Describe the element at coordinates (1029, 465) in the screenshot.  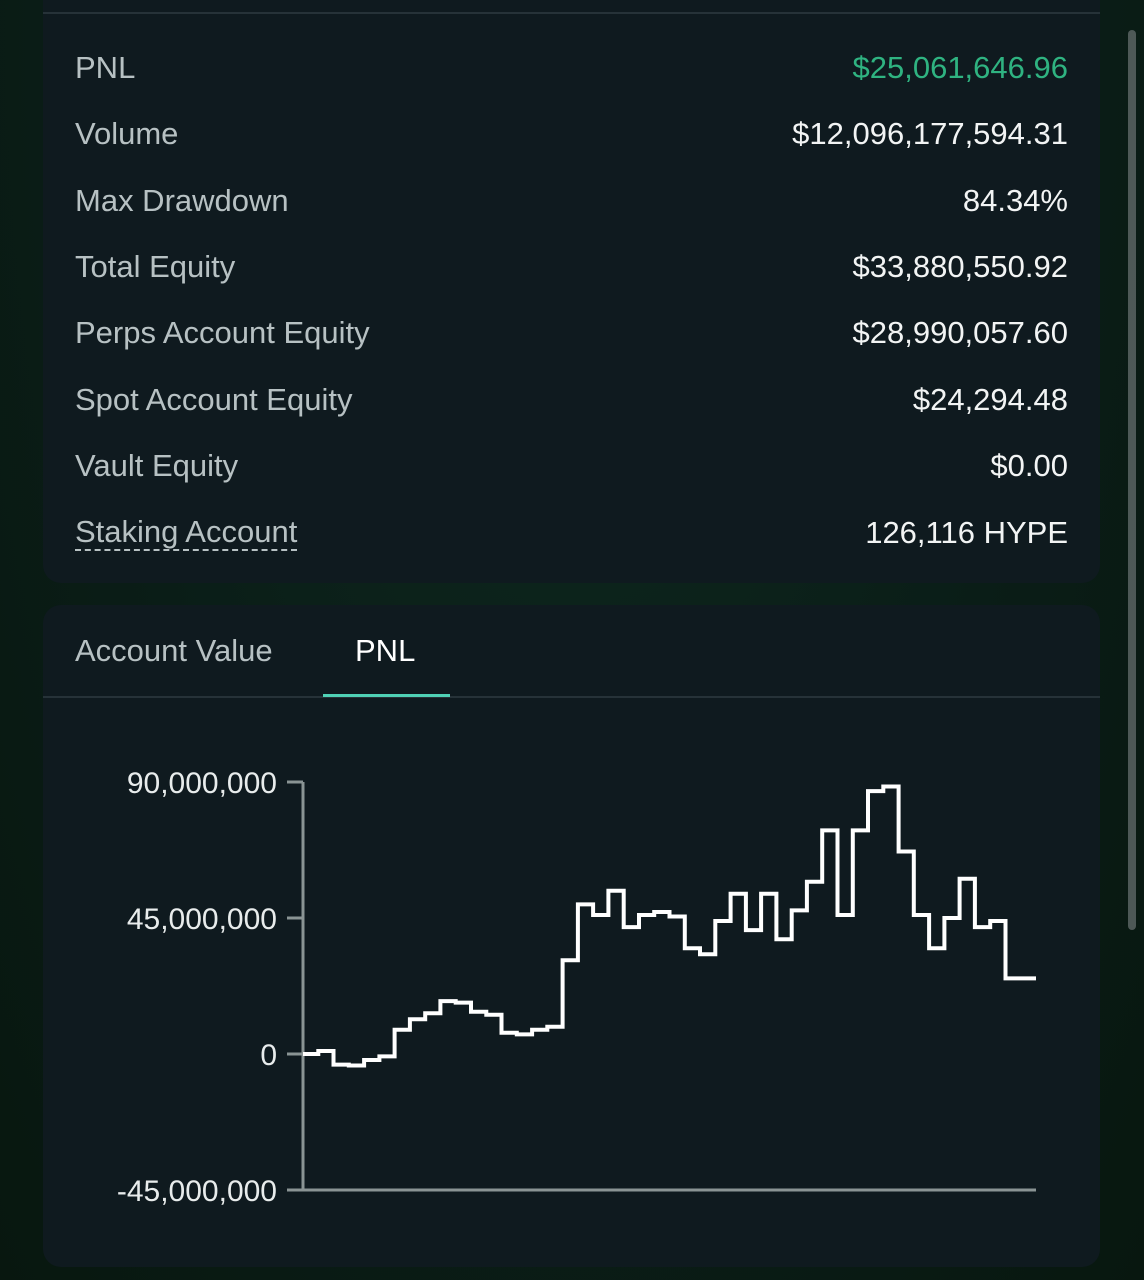
I see `stat-value: $0.00` at that location.